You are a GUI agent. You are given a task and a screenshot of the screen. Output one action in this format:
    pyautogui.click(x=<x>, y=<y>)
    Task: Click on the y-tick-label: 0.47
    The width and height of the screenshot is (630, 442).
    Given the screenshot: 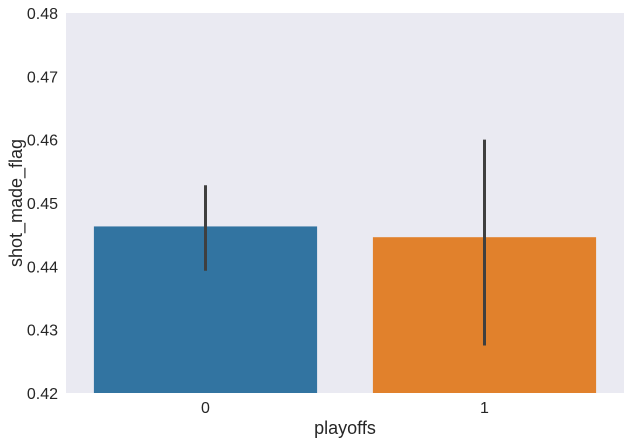 What is the action you would take?
    pyautogui.click(x=42, y=77)
    